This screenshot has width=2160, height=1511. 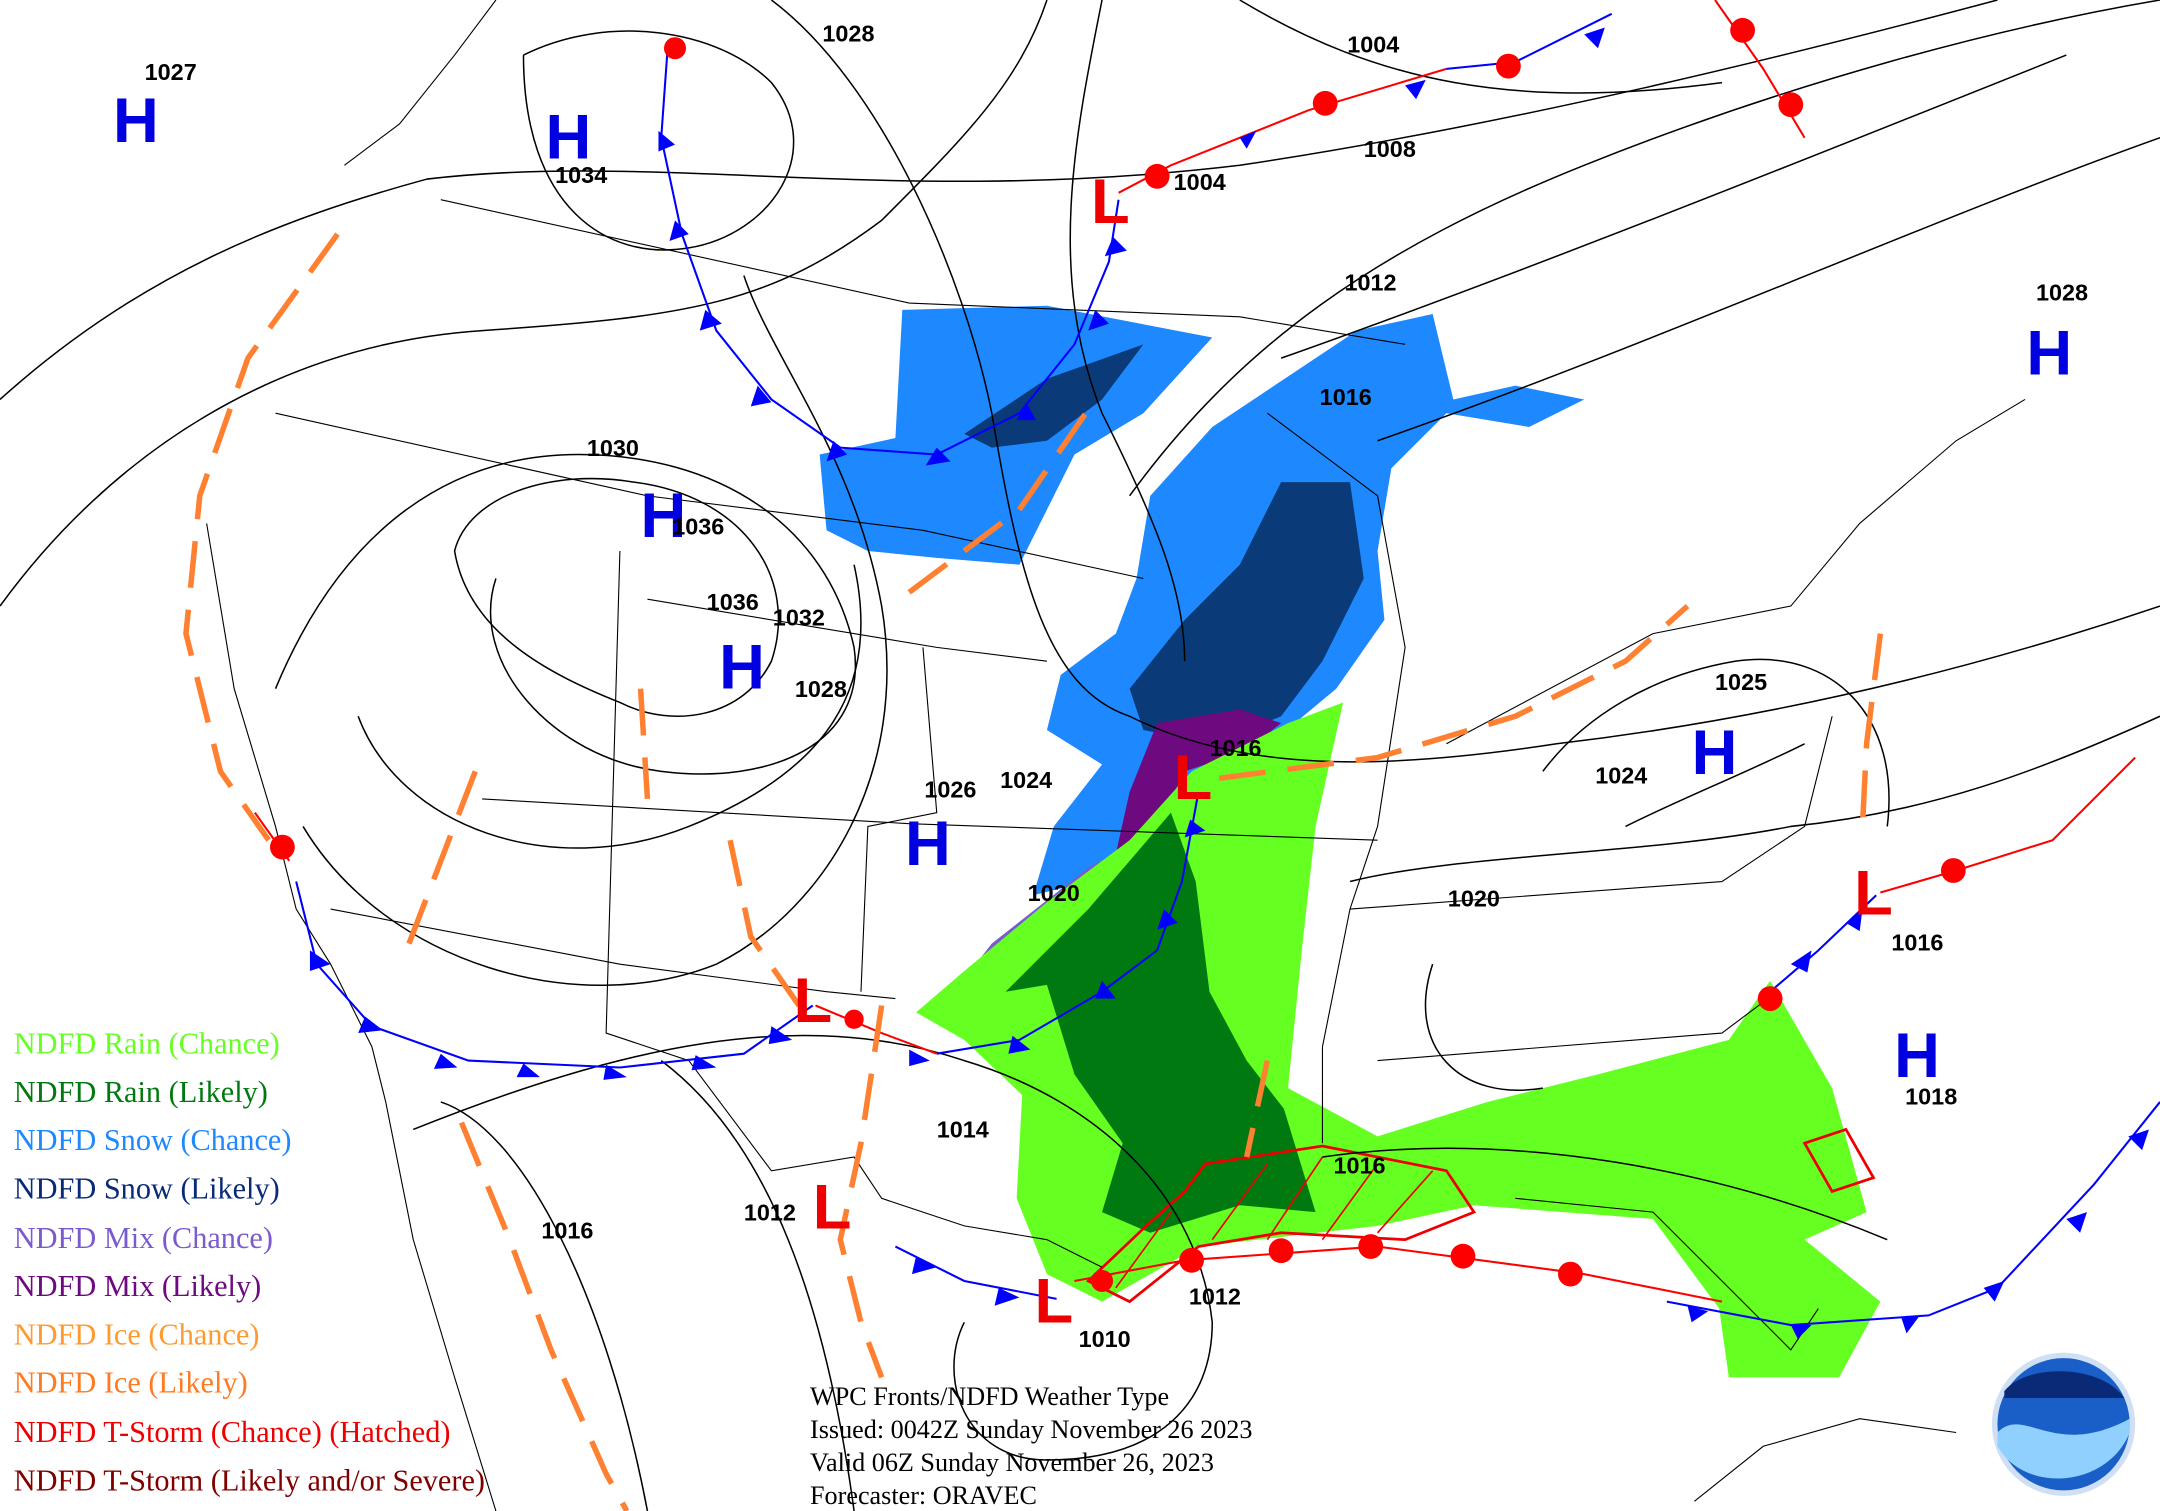 What do you see at coordinates (1529, 41) in the screenshot?
I see `cold-front-northeast` at bounding box center [1529, 41].